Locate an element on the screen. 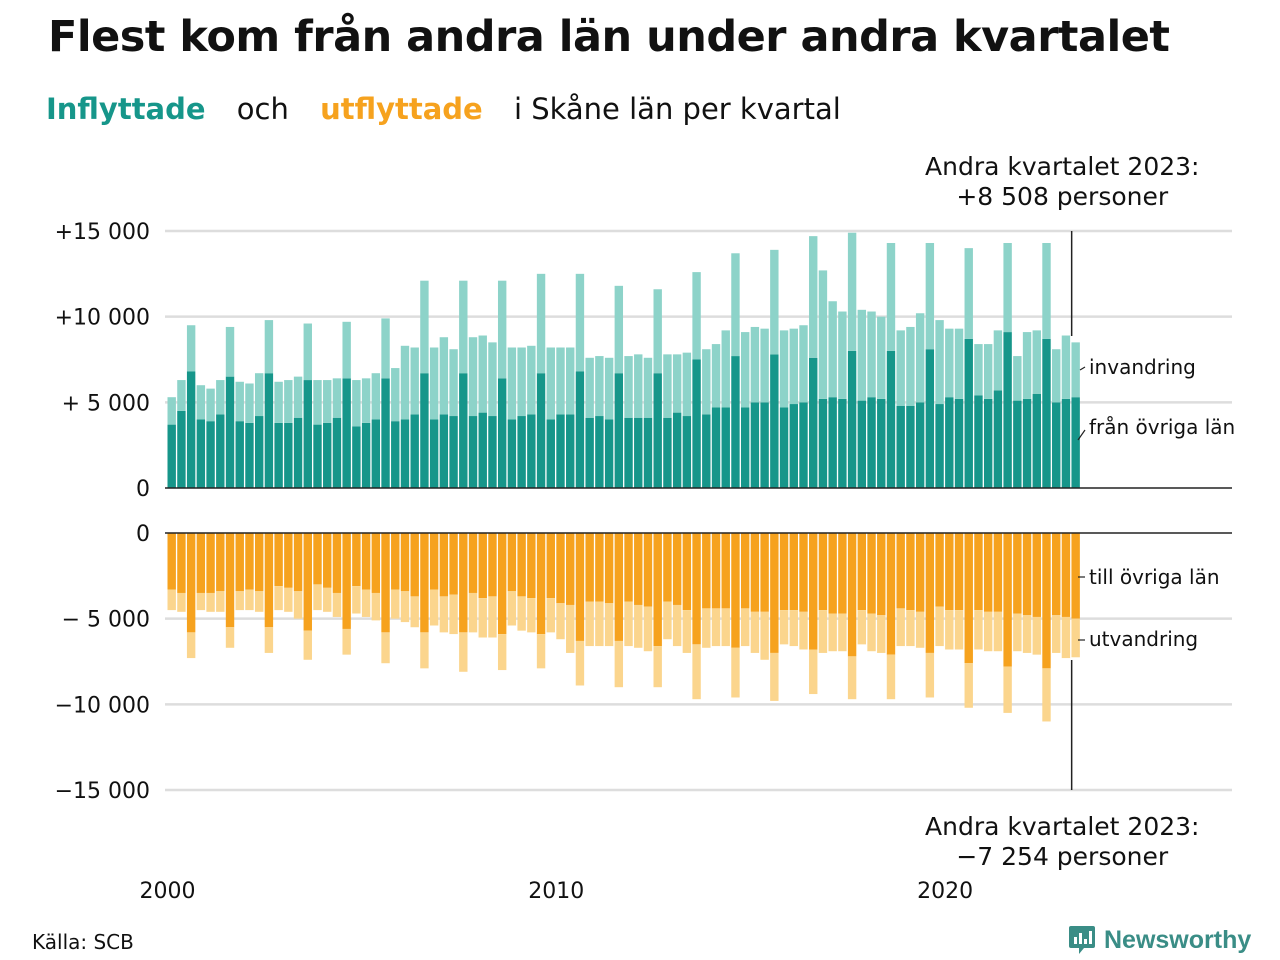  ytick-label-top: +10 000 is located at coordinates (102, 318).